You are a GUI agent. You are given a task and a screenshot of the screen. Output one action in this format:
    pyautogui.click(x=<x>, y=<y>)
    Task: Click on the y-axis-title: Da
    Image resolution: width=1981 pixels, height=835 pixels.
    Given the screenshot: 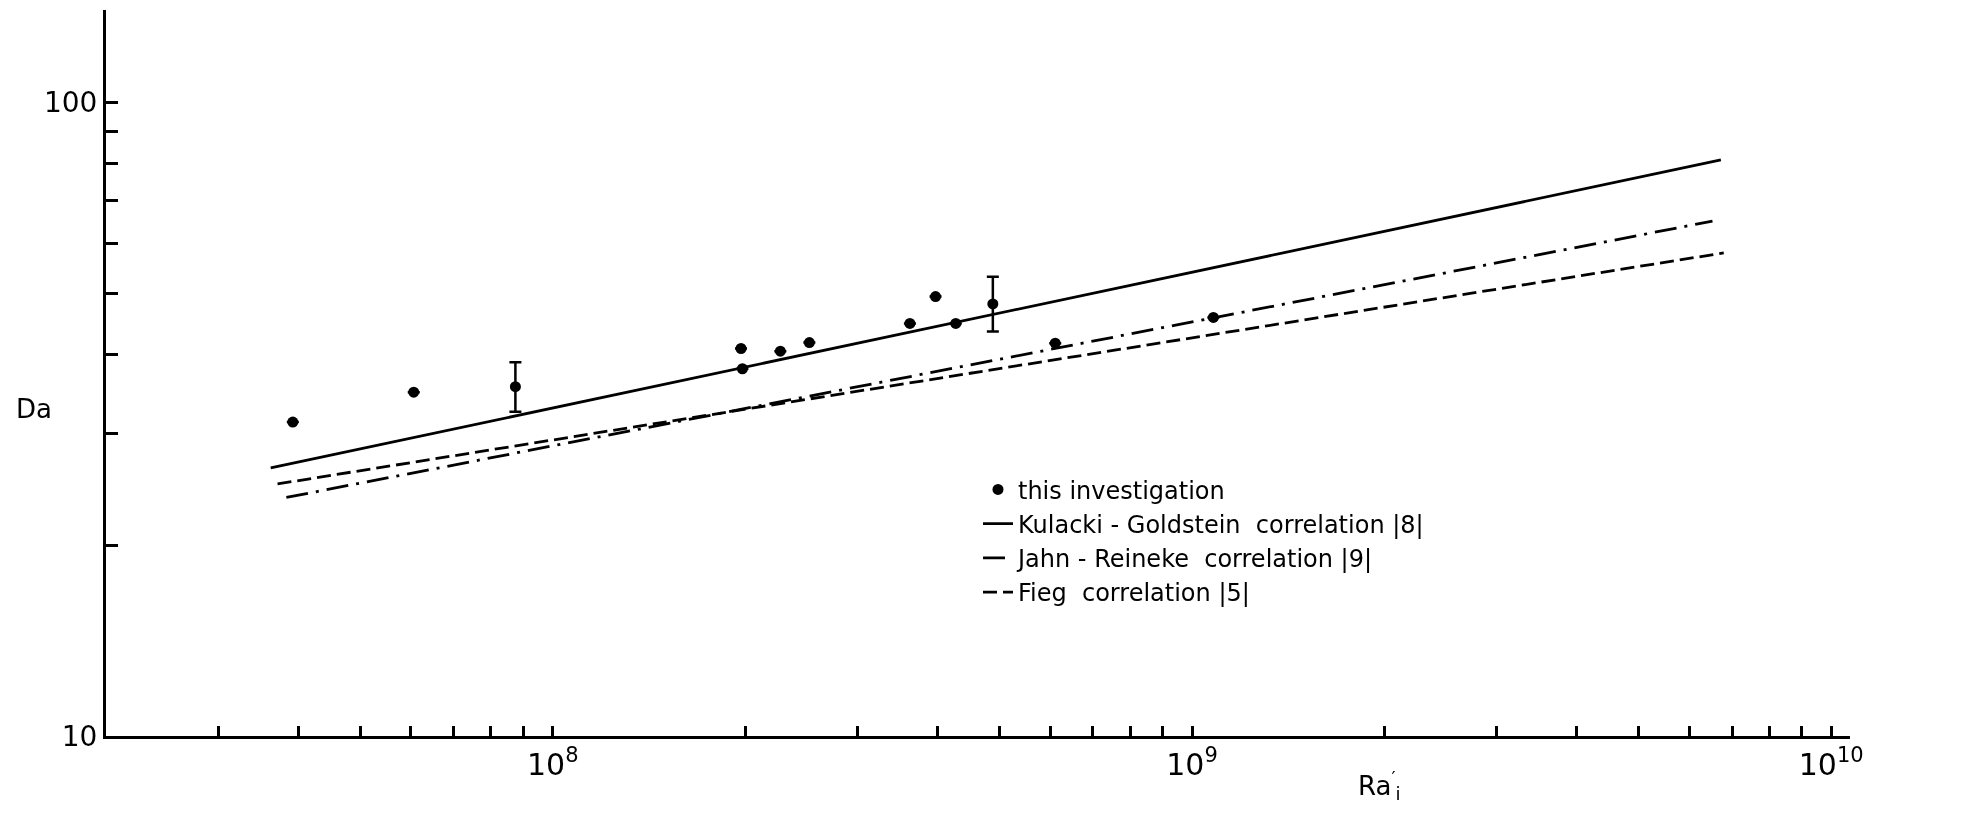 What is the action you would take?
    pyautogui.click(x=34, y=409)
    